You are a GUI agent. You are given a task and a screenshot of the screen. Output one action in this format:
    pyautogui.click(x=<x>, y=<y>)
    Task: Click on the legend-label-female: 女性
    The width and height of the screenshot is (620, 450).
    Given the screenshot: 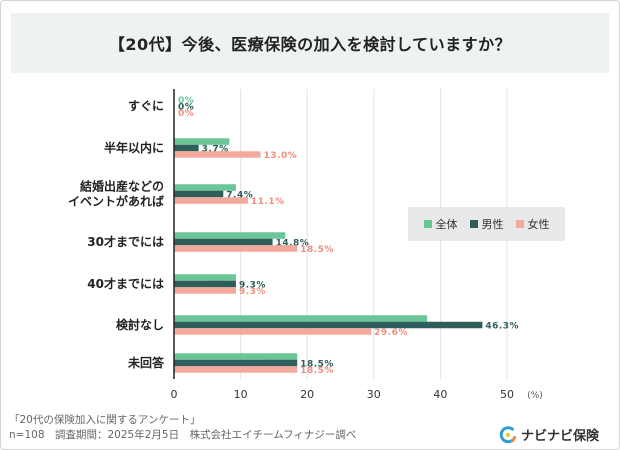 What is the action you would take?
    pyautogui.click(x=538, y=224)
    